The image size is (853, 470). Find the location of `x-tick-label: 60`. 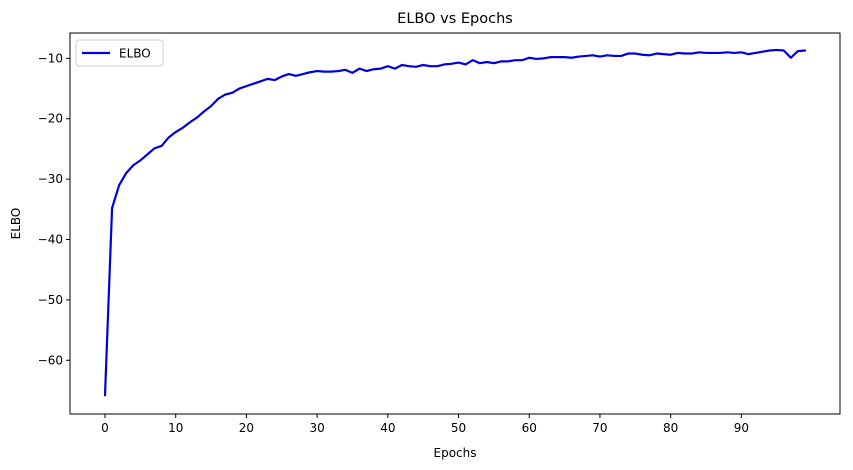

x-tick-label: 60 is located at coordinates (529, 428).